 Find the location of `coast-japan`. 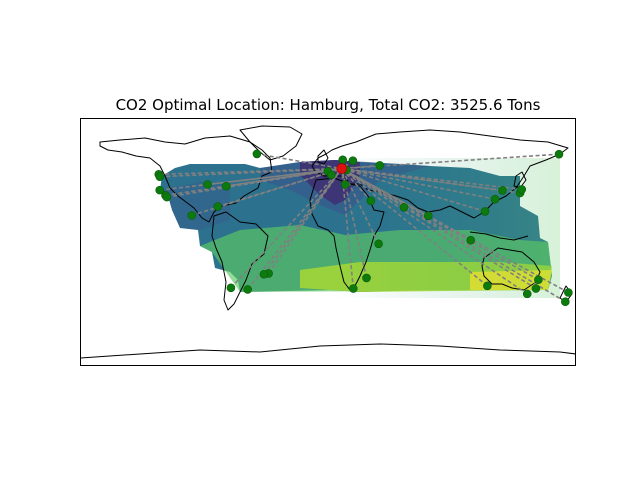

coast-japan is located at coordinates (520, 180).